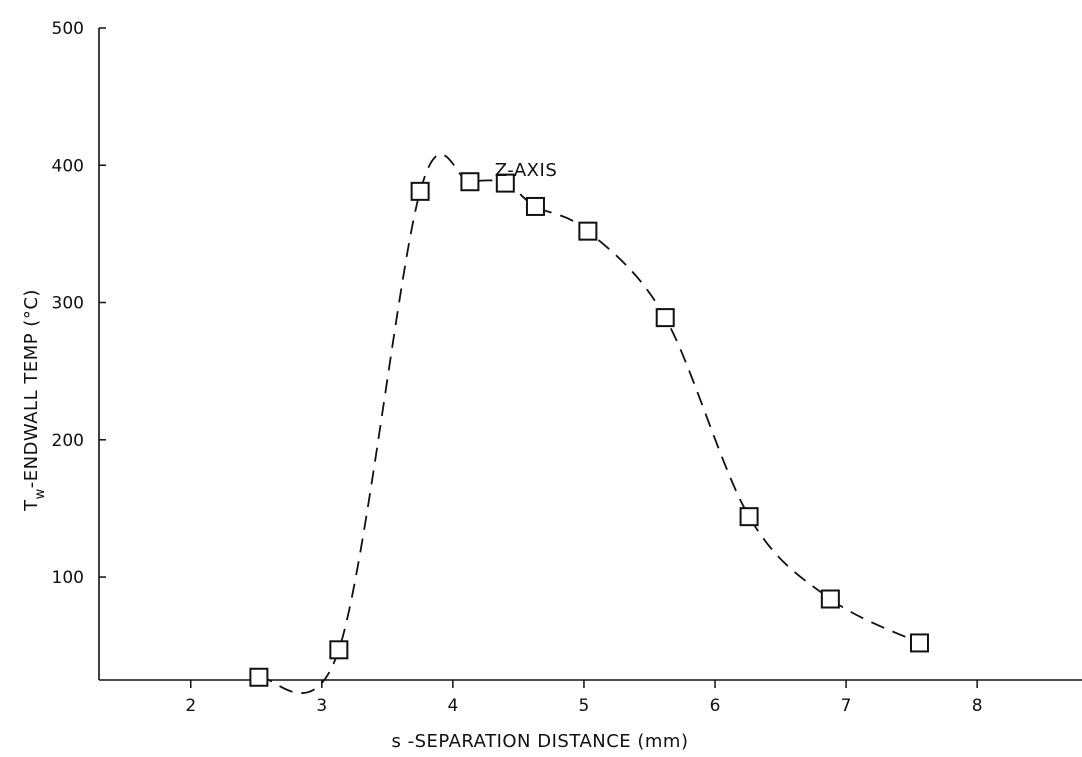 This screenshot has width=1082, height=757. I want to click on x-tick-label: 5, so click(584, 706).